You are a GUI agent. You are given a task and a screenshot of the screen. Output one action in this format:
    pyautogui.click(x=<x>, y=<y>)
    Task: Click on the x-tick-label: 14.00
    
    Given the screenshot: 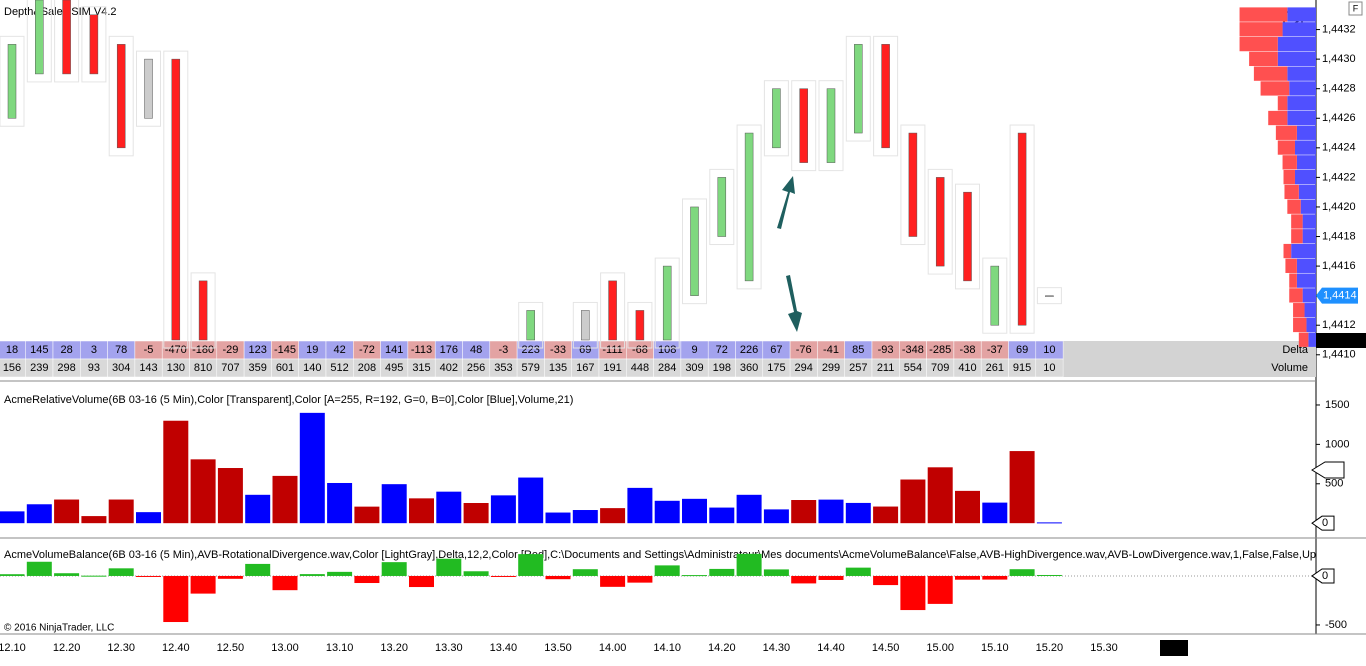 What is the action you would take?
    pyautogui.click(x=613, y=648)
    